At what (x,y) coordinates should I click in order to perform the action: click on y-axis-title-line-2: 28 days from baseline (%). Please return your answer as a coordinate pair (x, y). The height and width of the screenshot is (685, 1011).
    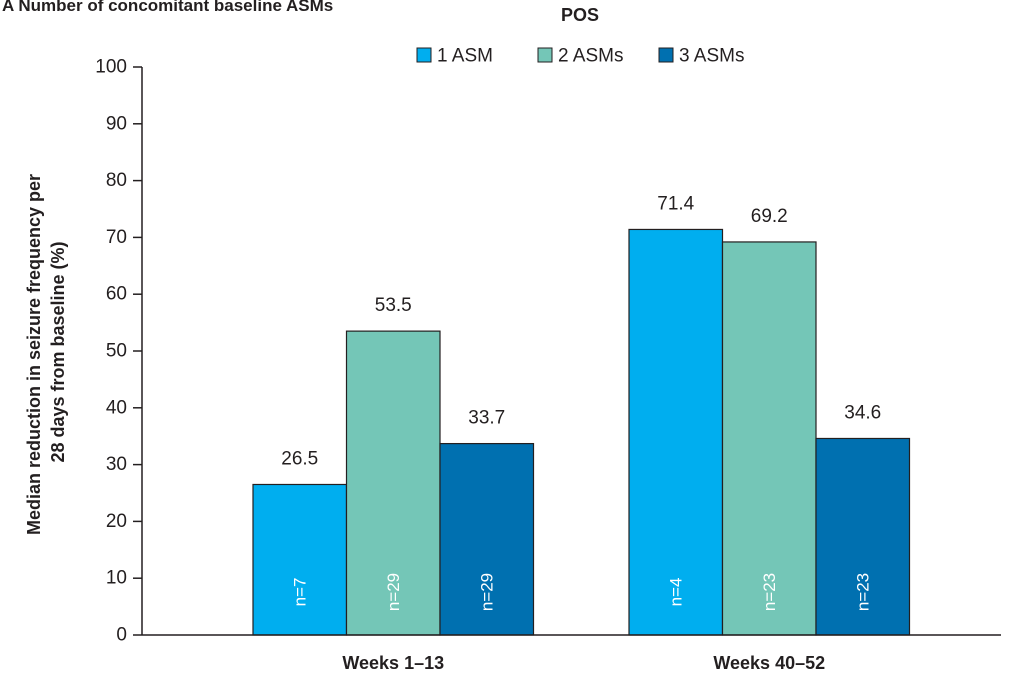
    Looking at the image, I should click on (58, 351).